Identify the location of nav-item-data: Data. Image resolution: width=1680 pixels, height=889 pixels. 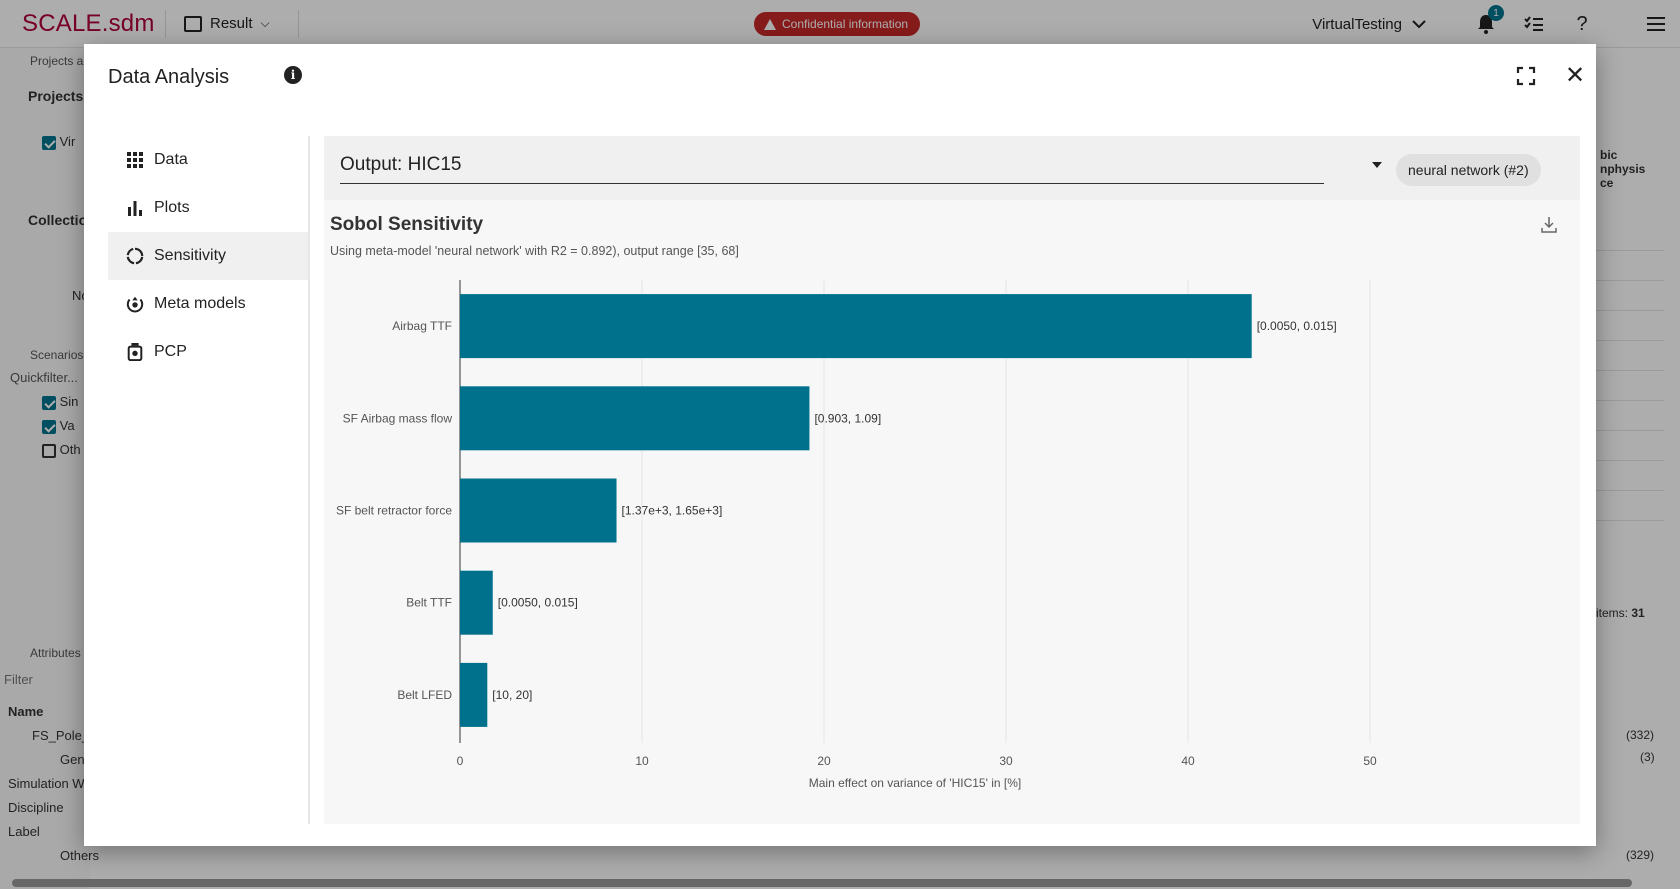
(208, 160).